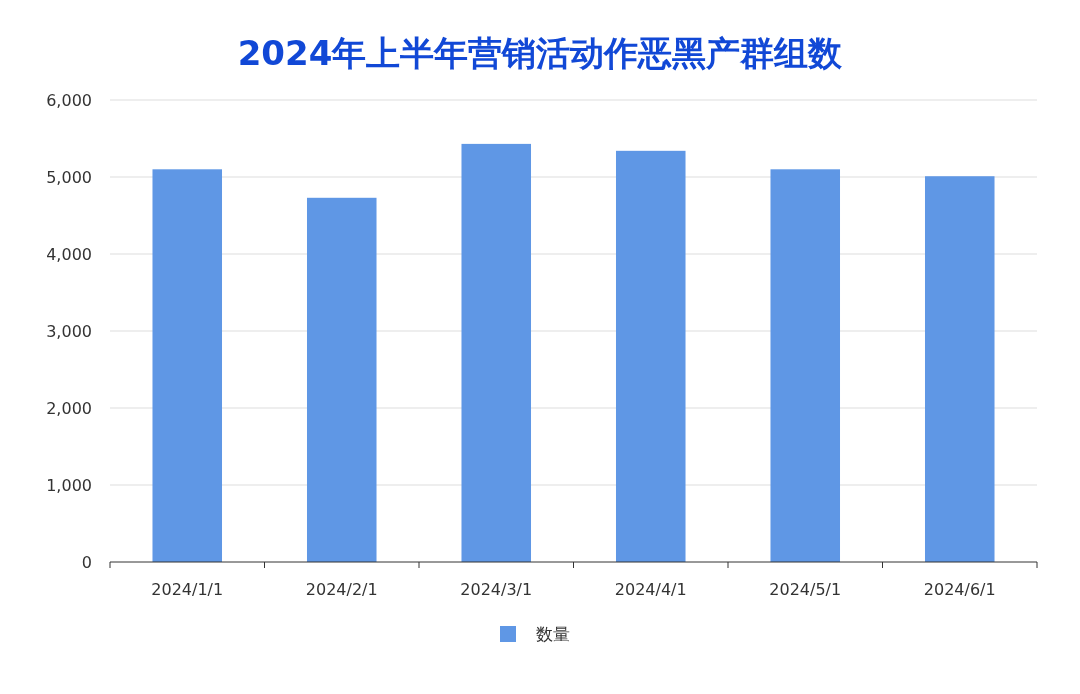  I want to click on x-tick-label: 2024/1/1, so click(187, 589).